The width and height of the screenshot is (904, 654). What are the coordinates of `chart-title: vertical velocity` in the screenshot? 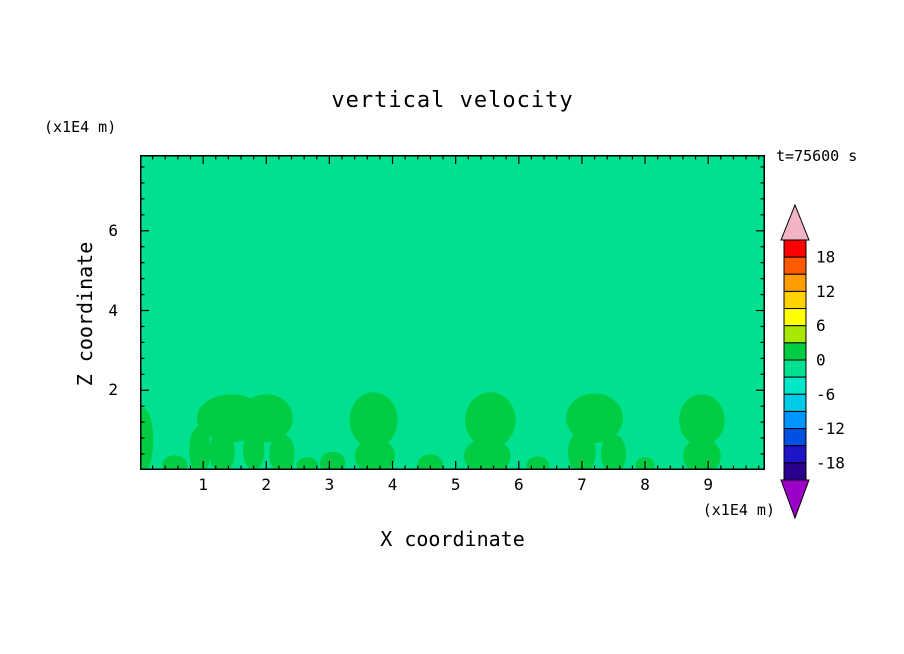 It's located at (452, 100).